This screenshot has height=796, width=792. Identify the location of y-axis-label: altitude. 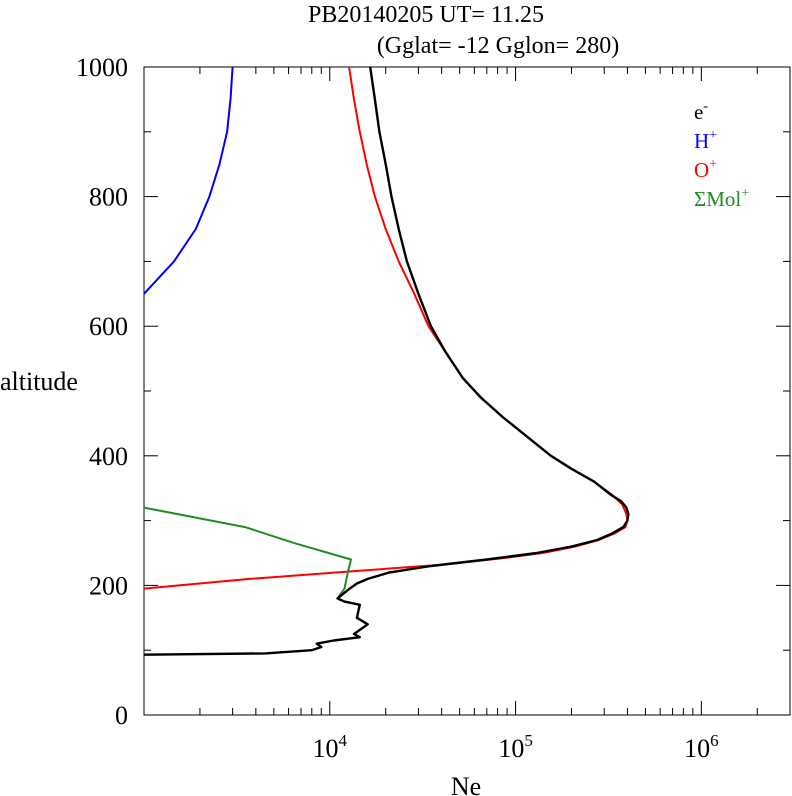
(39, 381).